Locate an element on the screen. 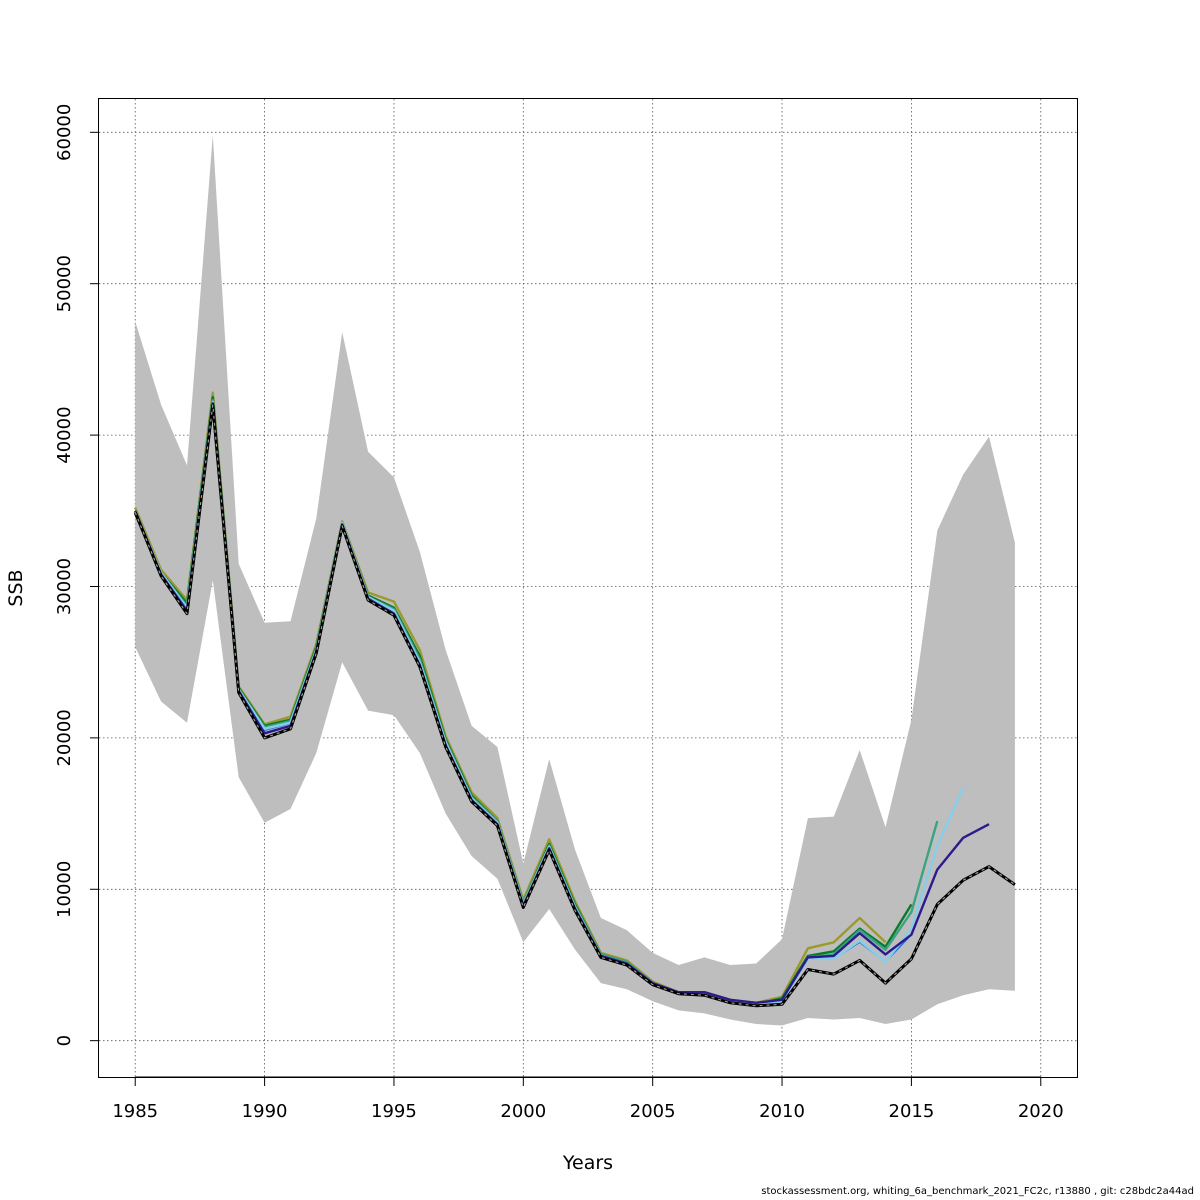 The image size is (1200, 1200). x-tick-label-1990: 1990 is located at coordinates (265, 1111).